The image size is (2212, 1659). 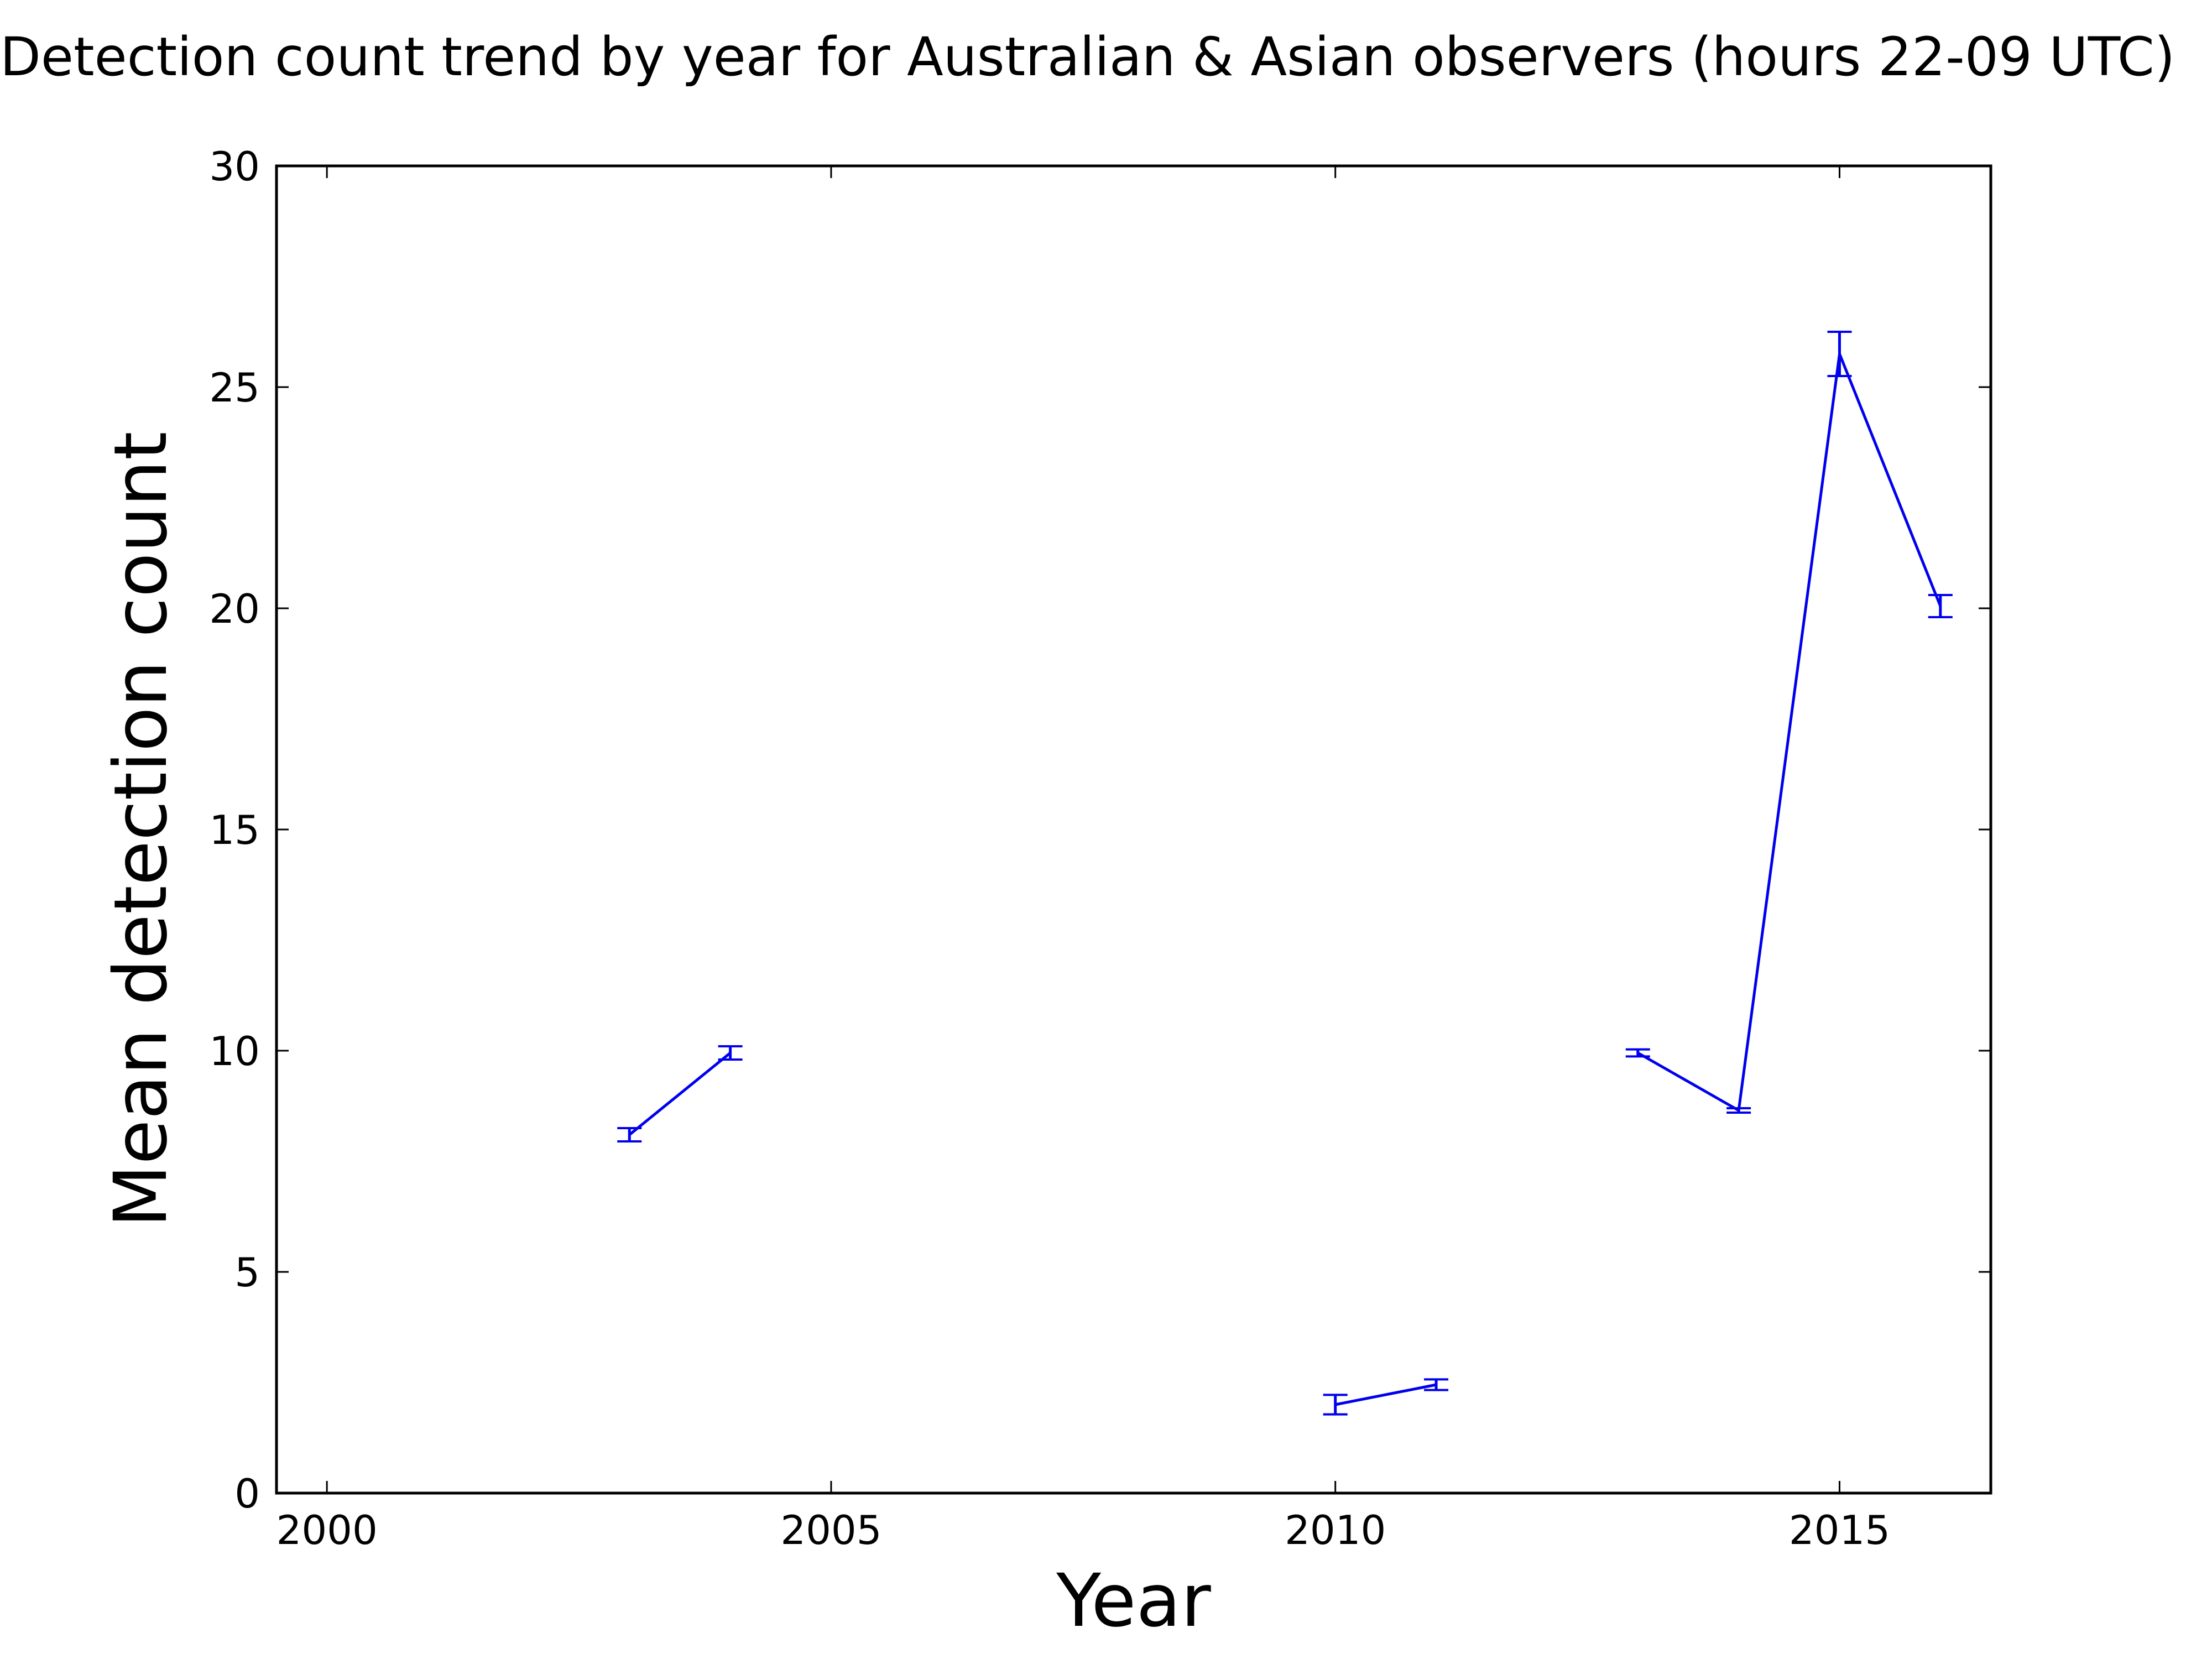 What do you see at coordinates (235, 167) in the screenshot?
I see `y-tick-label: 30` at bounding box center [235, 167].